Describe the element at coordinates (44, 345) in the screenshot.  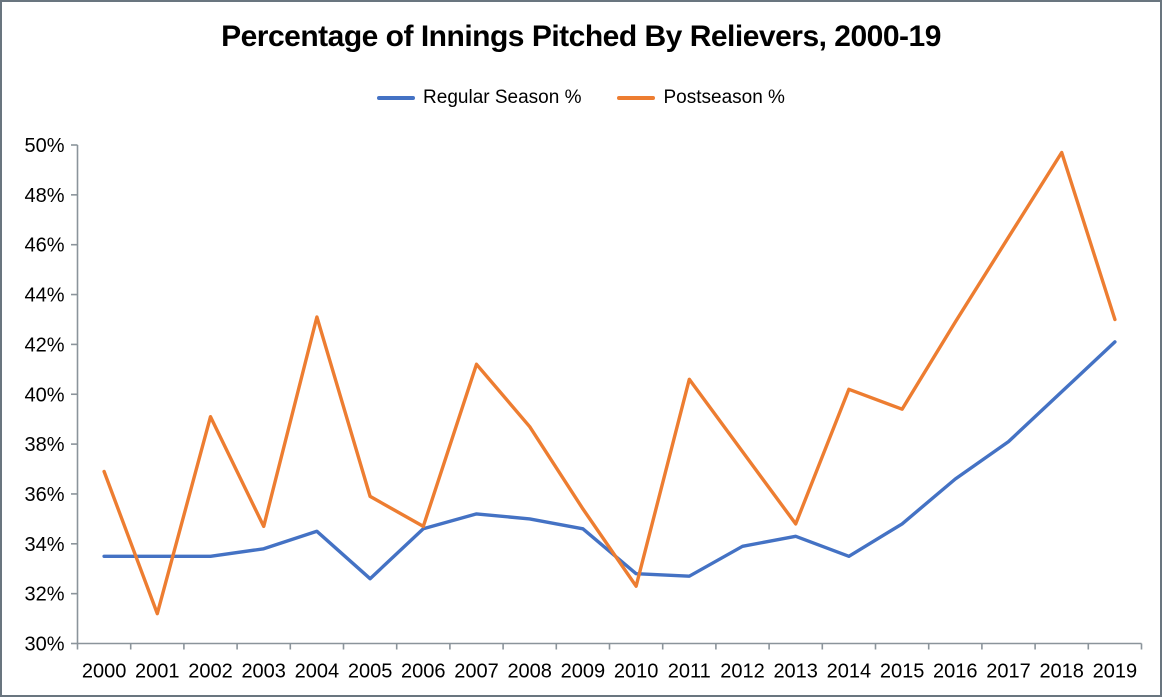
I see `y-tick-label: 42%` at that location.